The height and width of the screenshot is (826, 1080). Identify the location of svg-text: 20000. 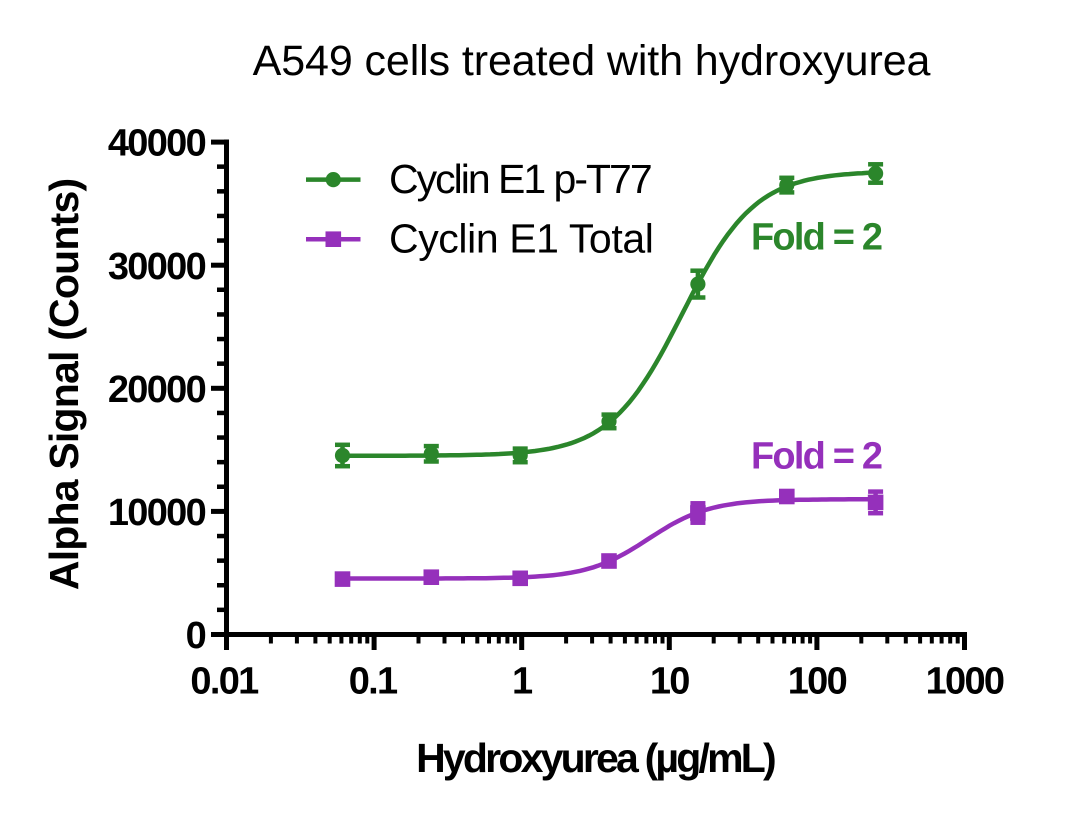
(157, 390).